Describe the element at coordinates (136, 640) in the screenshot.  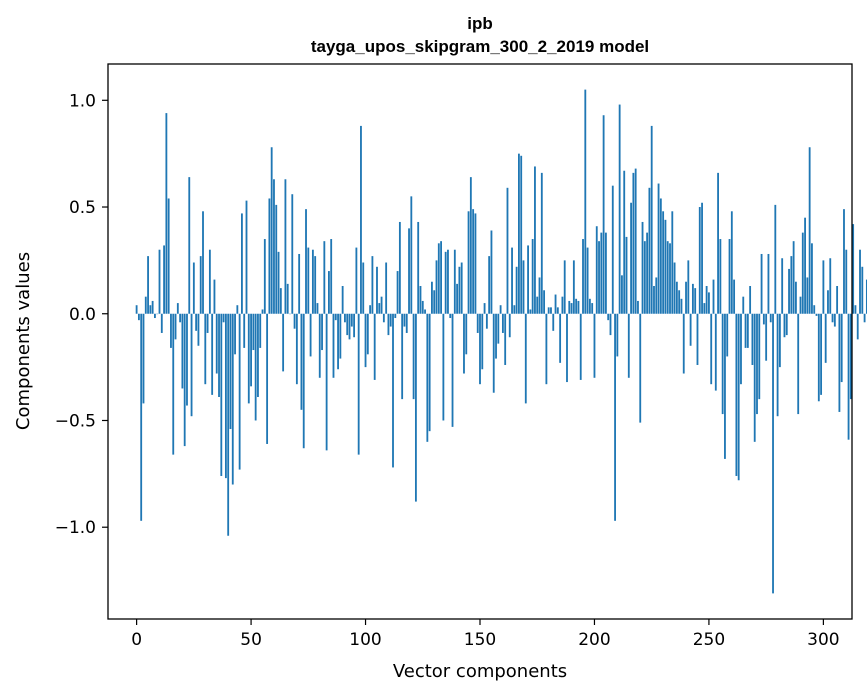
I see `x-tick-label-0: 0` at that location.